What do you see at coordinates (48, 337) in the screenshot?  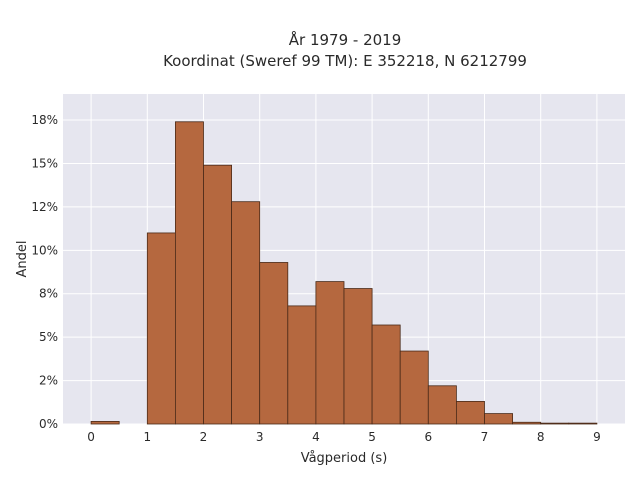 I see `y-tick-label: 5%` at bounding box center [48, 337].